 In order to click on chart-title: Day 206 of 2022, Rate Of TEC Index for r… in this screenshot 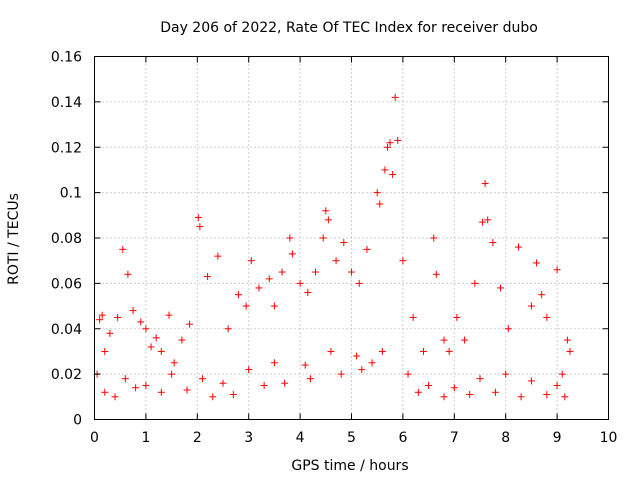, I will do `click(349, 28)`.